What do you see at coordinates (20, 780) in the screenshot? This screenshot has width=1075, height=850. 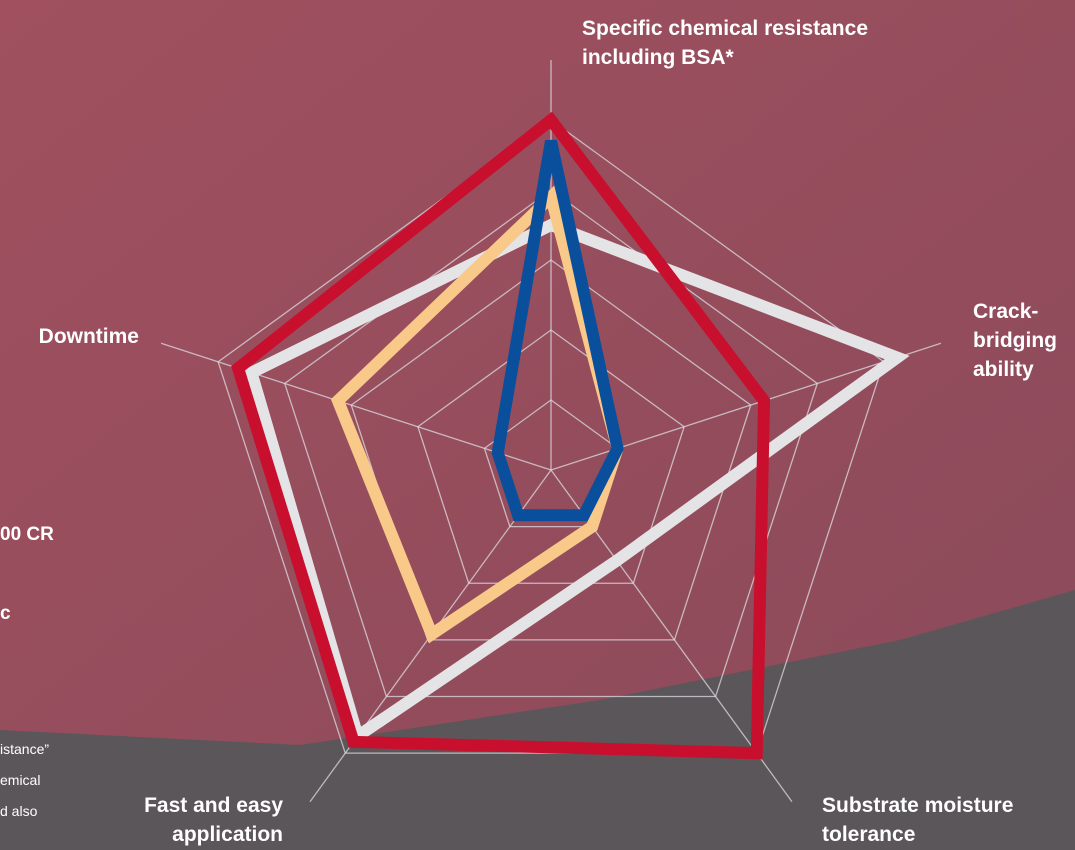 I see `cropped-text: emical` at bounding box center [20, 780].